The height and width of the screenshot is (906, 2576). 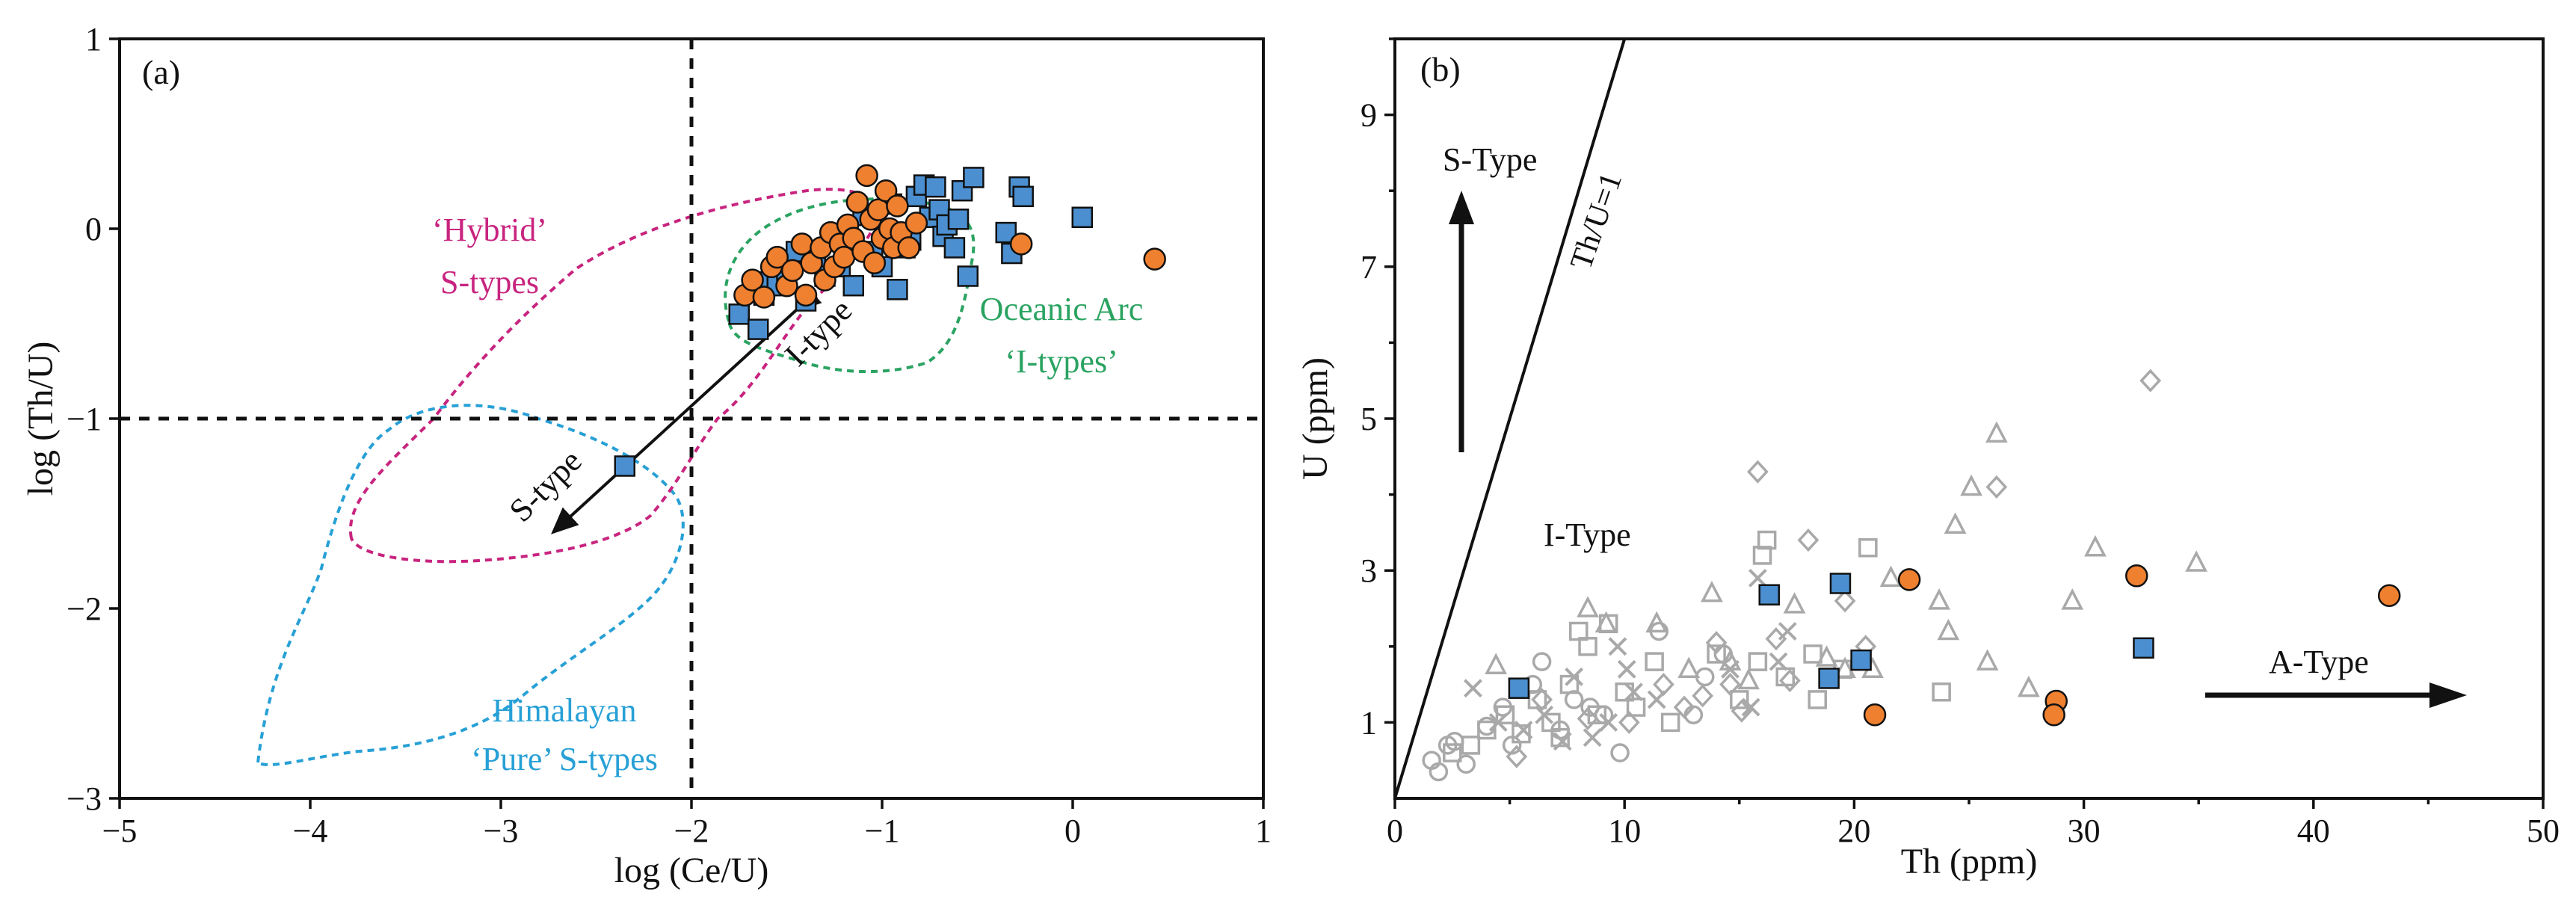 What do you see at coordinates (501, 831) in the screenshot?
I see `x-tick-label: −3` at bounding box center [501, 831].